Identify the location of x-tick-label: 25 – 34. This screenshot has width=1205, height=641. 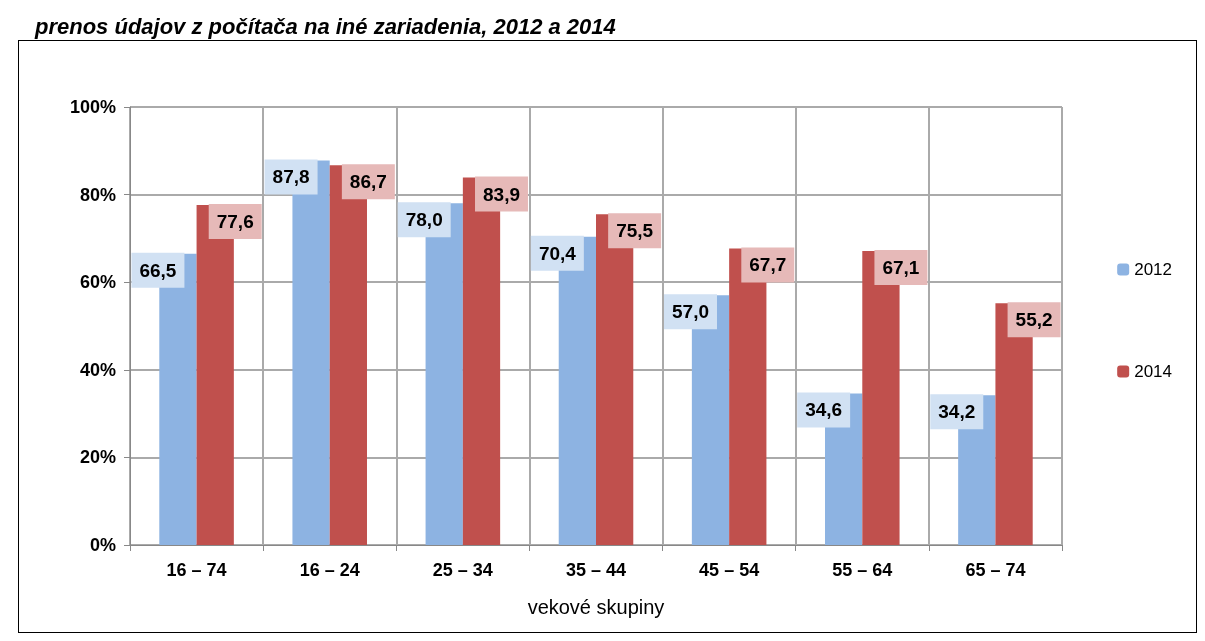
(462, 570).